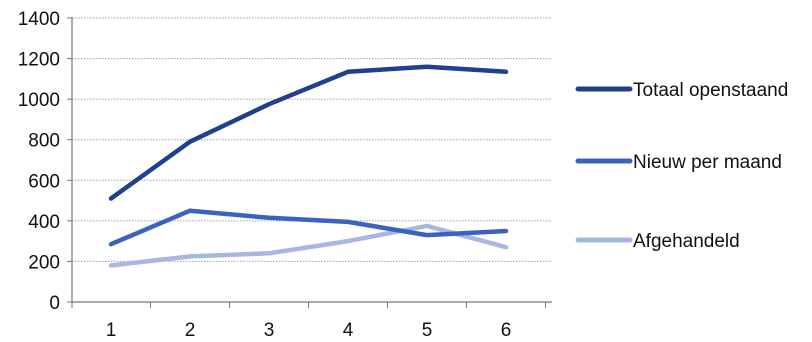 The width and height of the screenshot is (812, 342). I want to click on x-tick-label: 3, so click(269, 330).